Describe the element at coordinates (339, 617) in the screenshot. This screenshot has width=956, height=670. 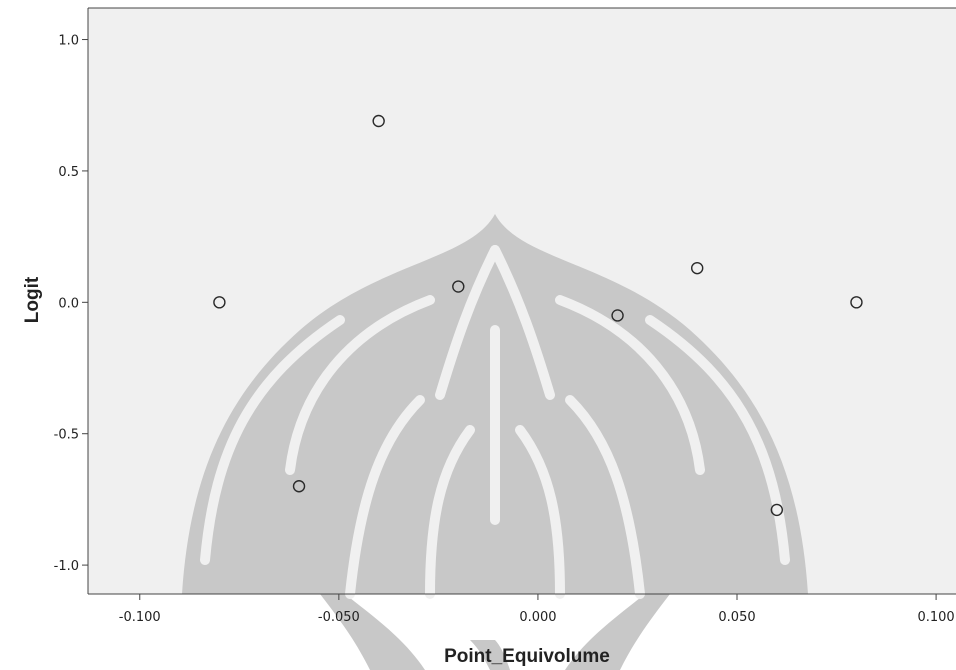
I see `x-tick-label: -0.050` at that location.